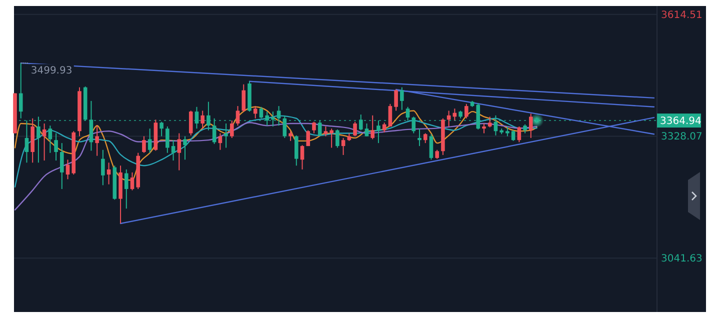 The width and height of the screenshot is (719, 327). I want to click on annotation: 3499.93, so click(51, 71).